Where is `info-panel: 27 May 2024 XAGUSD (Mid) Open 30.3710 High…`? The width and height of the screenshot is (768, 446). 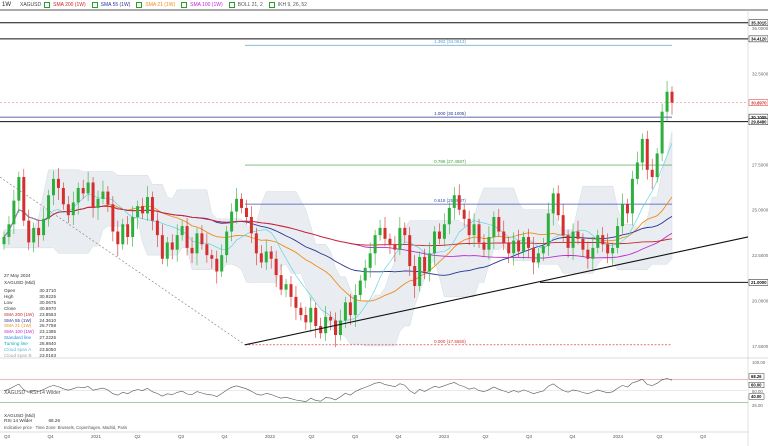
info-panel: 27 May 2024 XAGUSD (Mid) Open 30.3710 High… is located at coordinates (30, 315).